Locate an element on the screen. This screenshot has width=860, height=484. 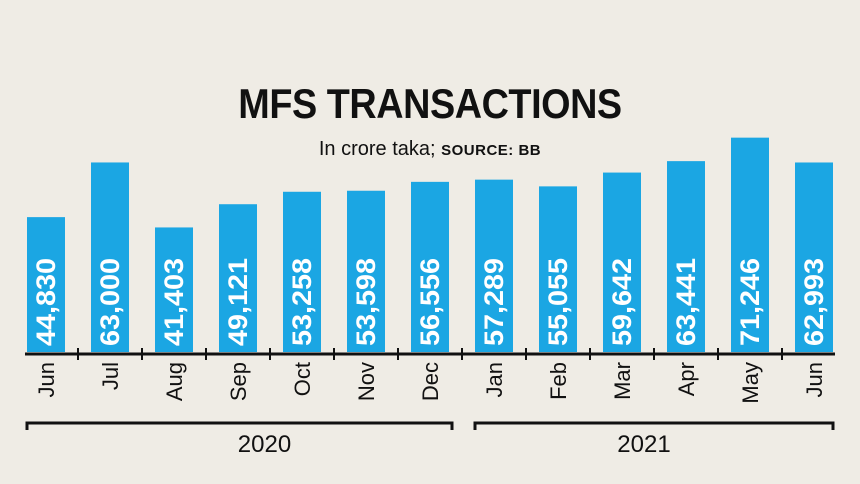
data-label: 53,258 is located at coordinates (302, 302).